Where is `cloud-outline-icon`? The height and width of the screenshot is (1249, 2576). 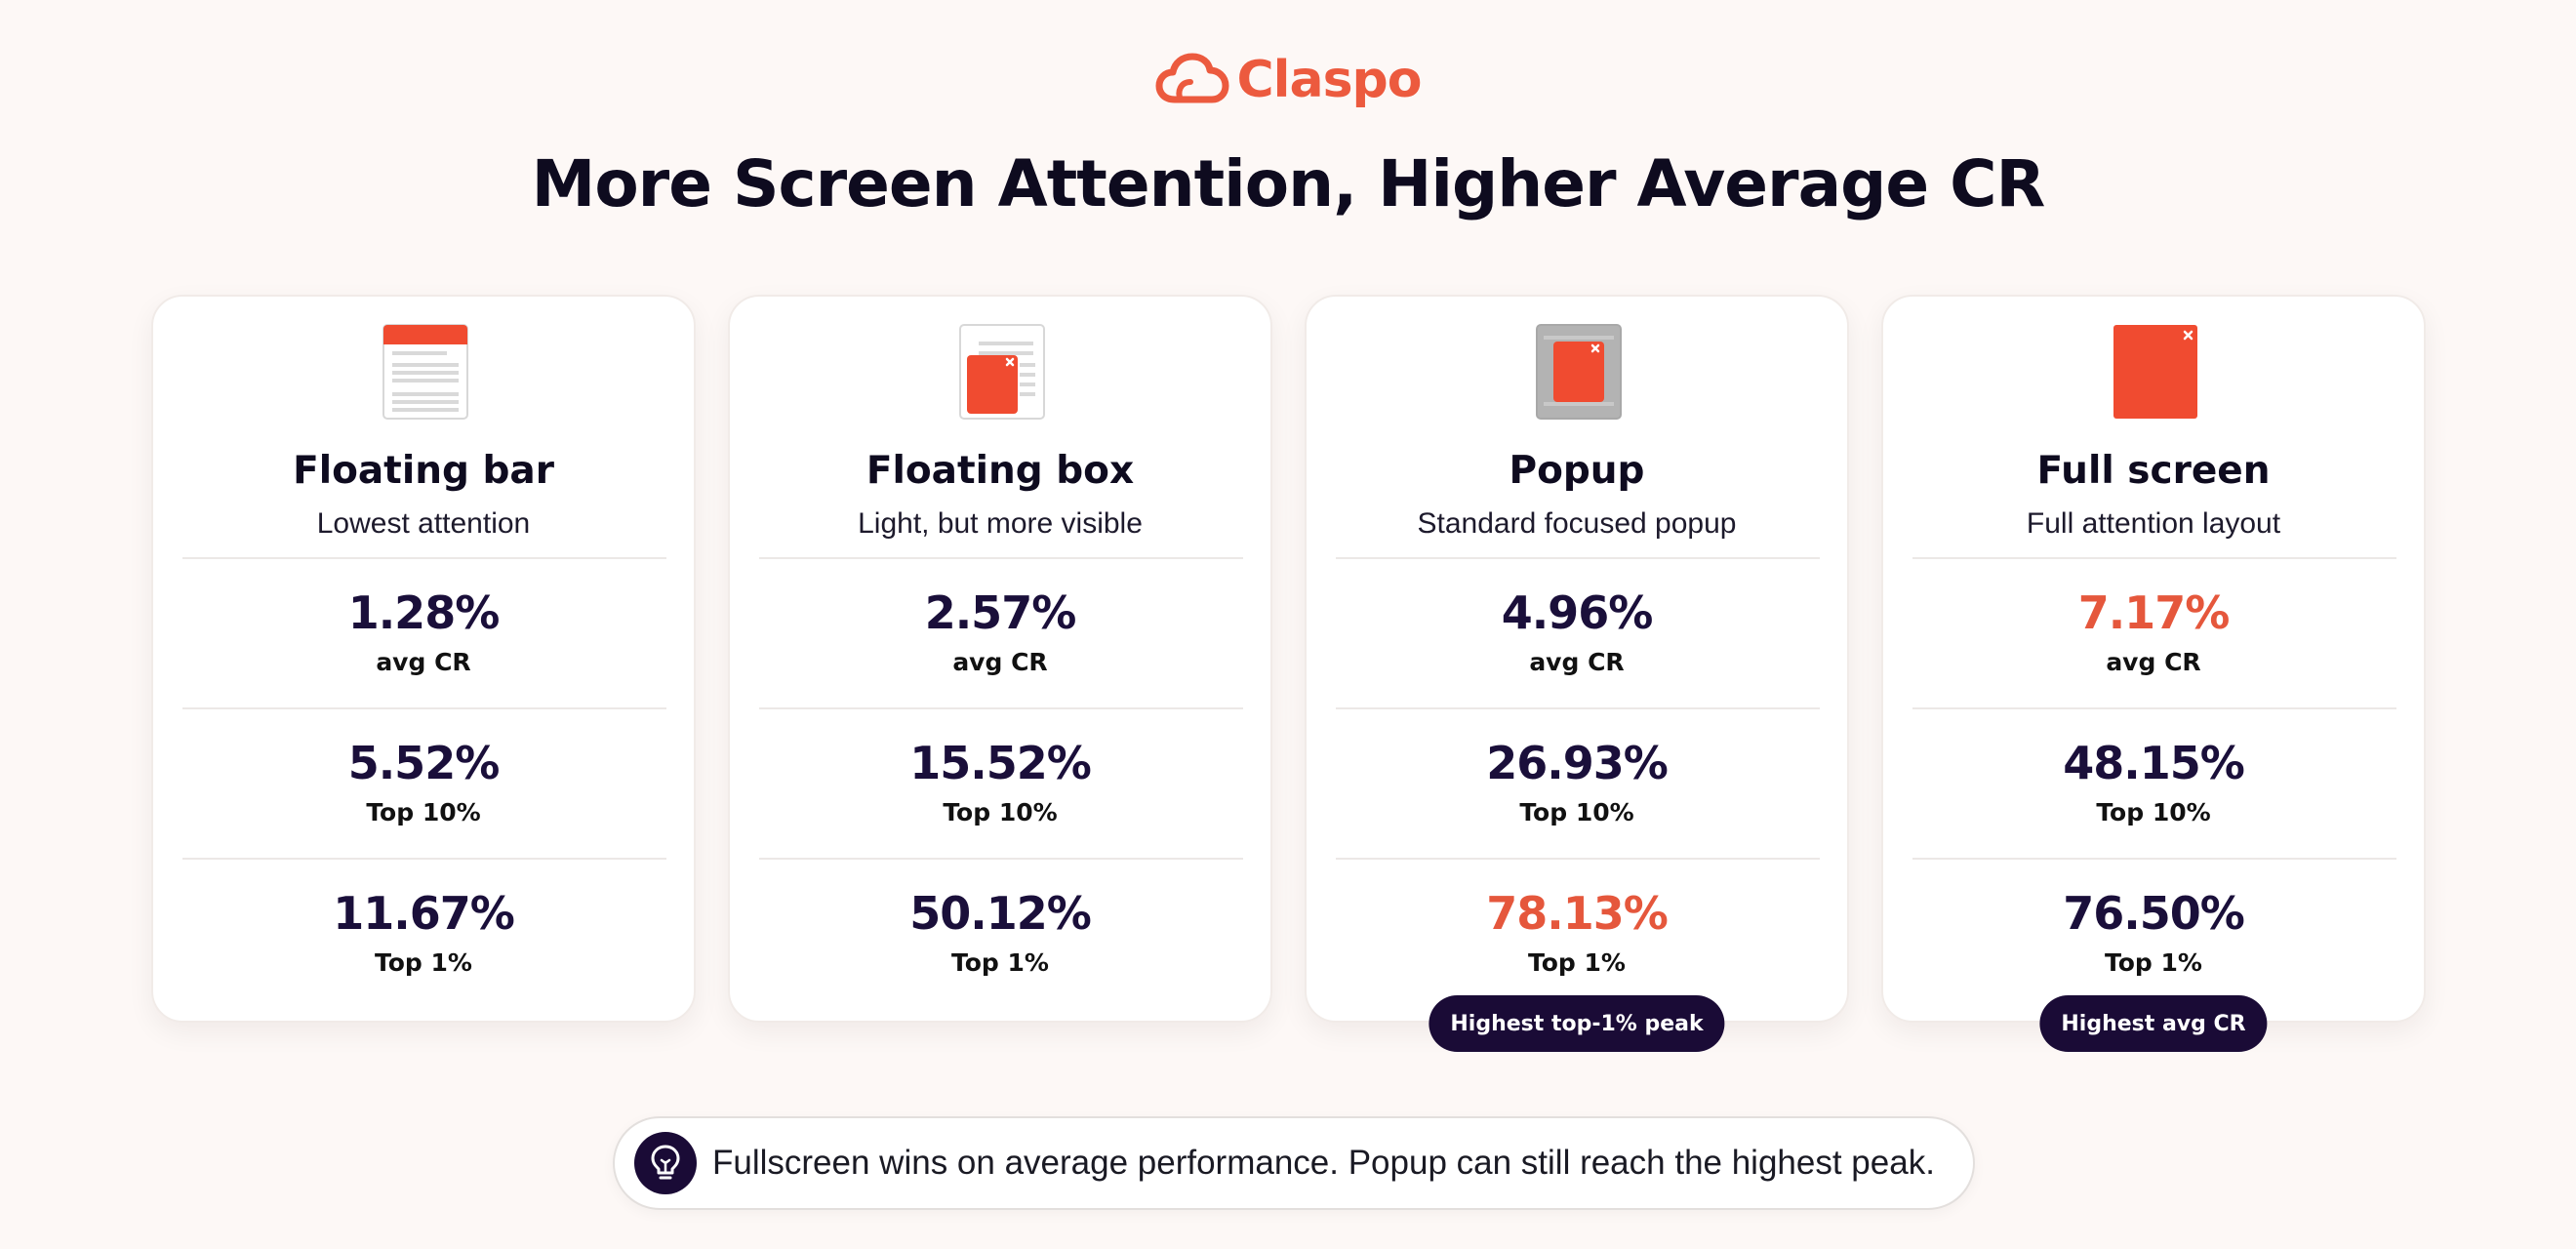 cloud-outline-icon is located at coordinates (1191, 78).